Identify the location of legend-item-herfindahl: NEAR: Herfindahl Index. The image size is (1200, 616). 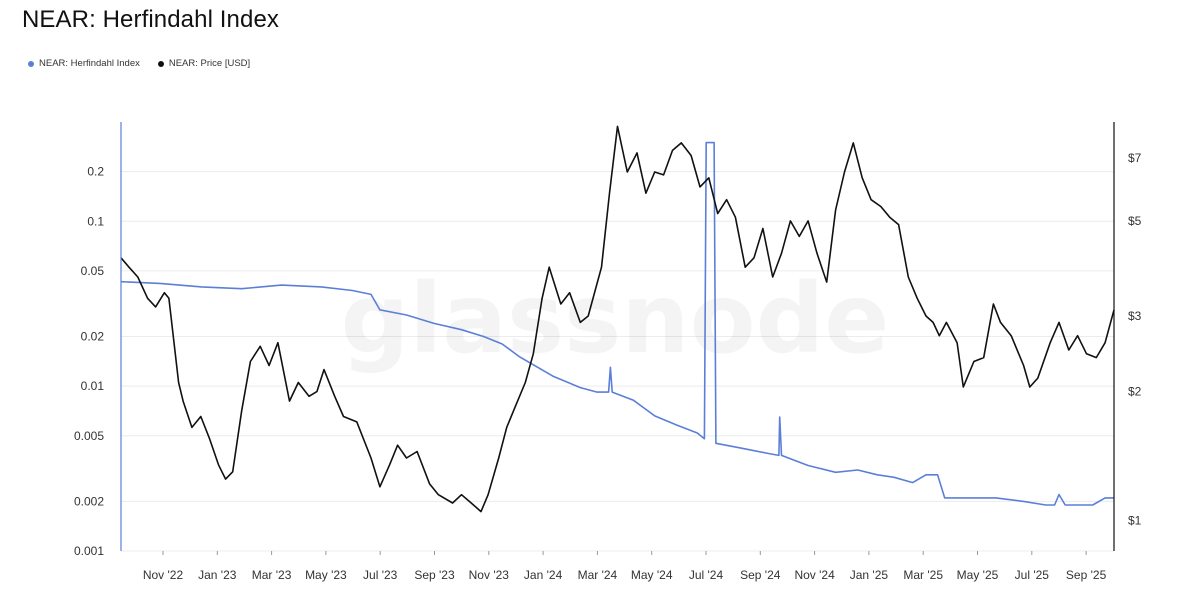
(84, 63).